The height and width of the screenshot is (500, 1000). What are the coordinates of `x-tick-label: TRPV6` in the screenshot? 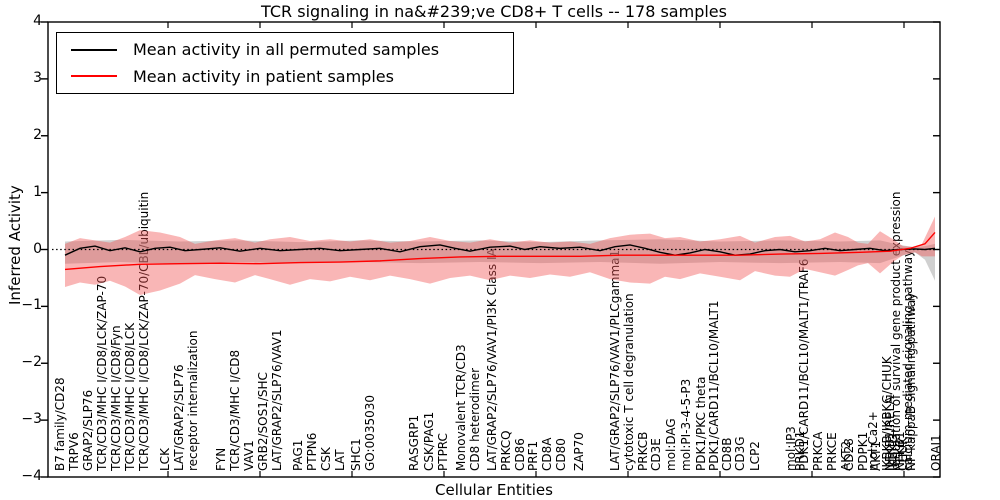 It's located at (74, 451).